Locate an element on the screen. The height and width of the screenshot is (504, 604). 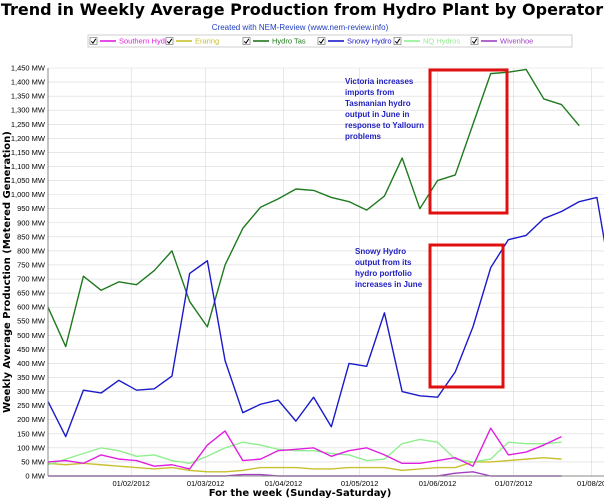
x-tick-label: 01/03/2012 is located at coordinates (206, 483).